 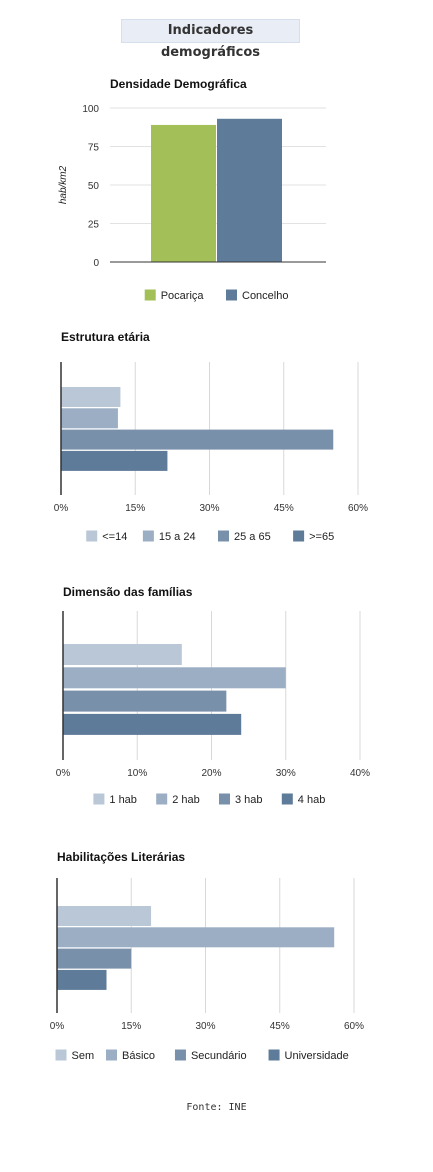 I want to click on legend-label-4-hab: 4 hab, so click(x=312, y=800).